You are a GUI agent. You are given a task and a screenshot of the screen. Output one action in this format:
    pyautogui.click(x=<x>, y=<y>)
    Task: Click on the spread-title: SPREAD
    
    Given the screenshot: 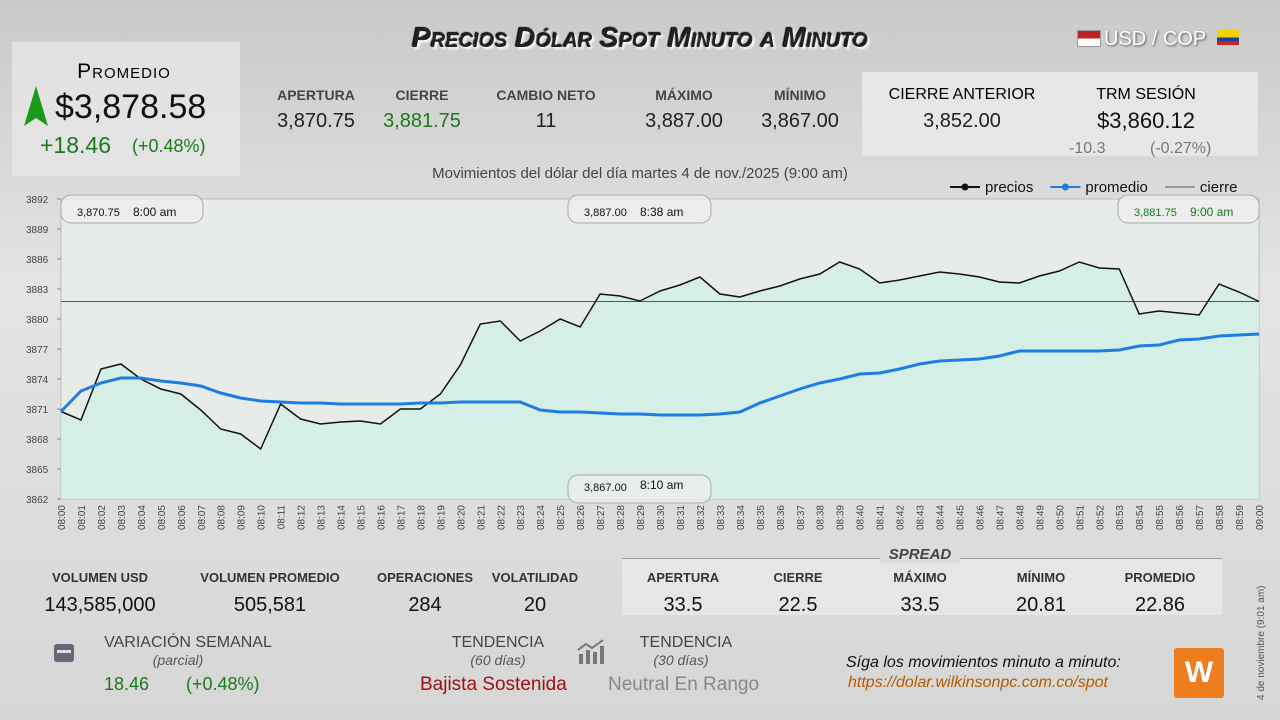 What is the action you would take?
    pyautogui.click(x=920, y=554)
    